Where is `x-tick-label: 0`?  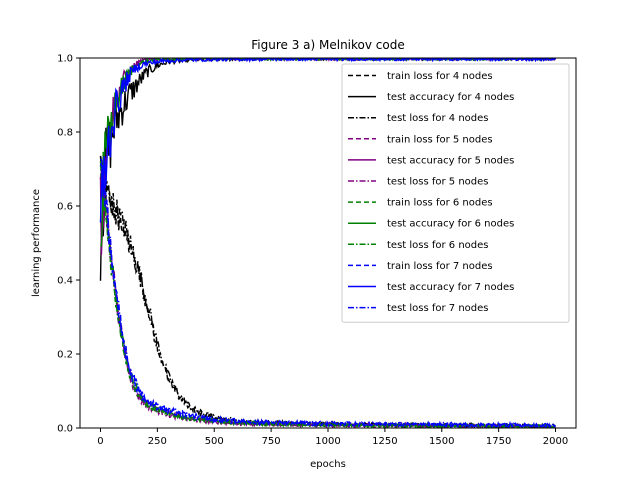
x-tick-label: 0 is located at coordinates (100, 441).